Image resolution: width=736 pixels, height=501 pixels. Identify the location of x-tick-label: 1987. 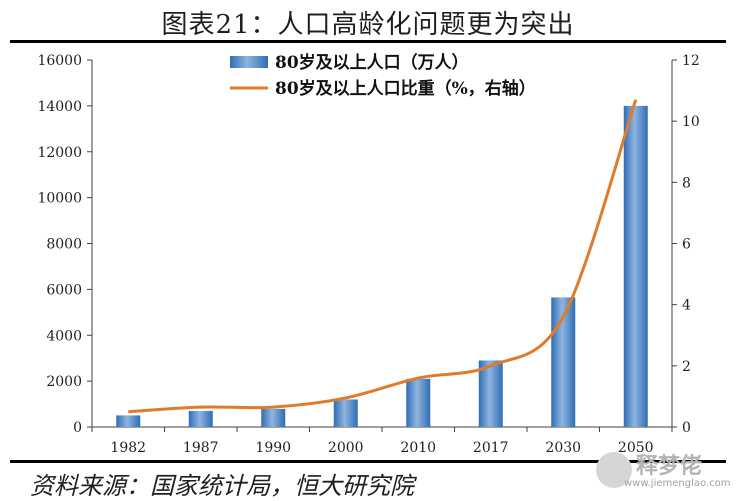
(201, 448).